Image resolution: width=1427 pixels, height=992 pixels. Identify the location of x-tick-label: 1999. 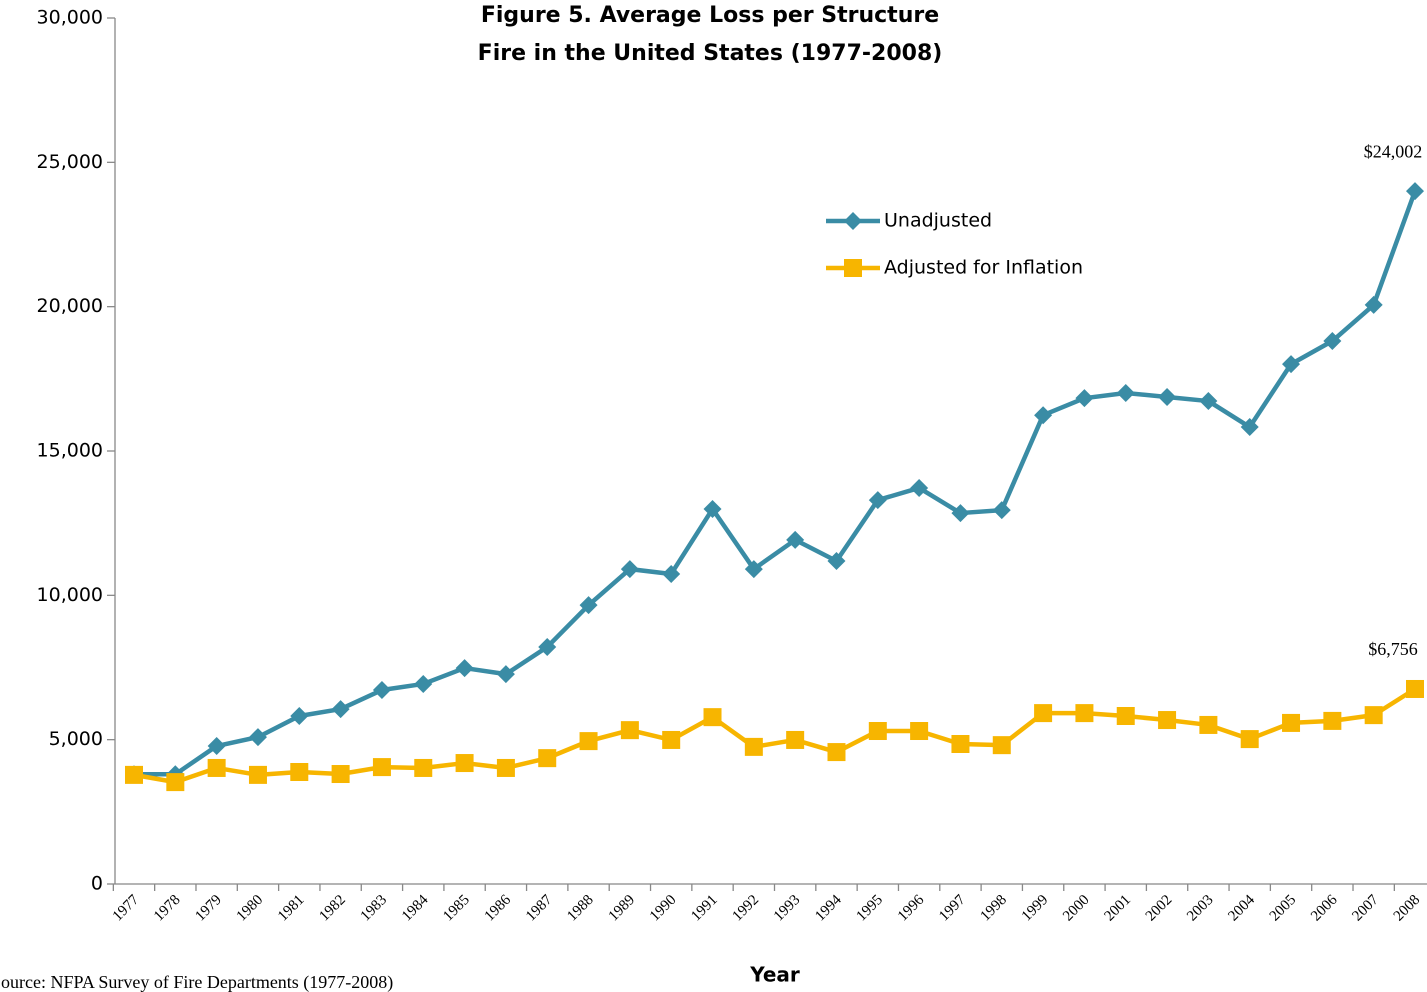
(1035, 908).